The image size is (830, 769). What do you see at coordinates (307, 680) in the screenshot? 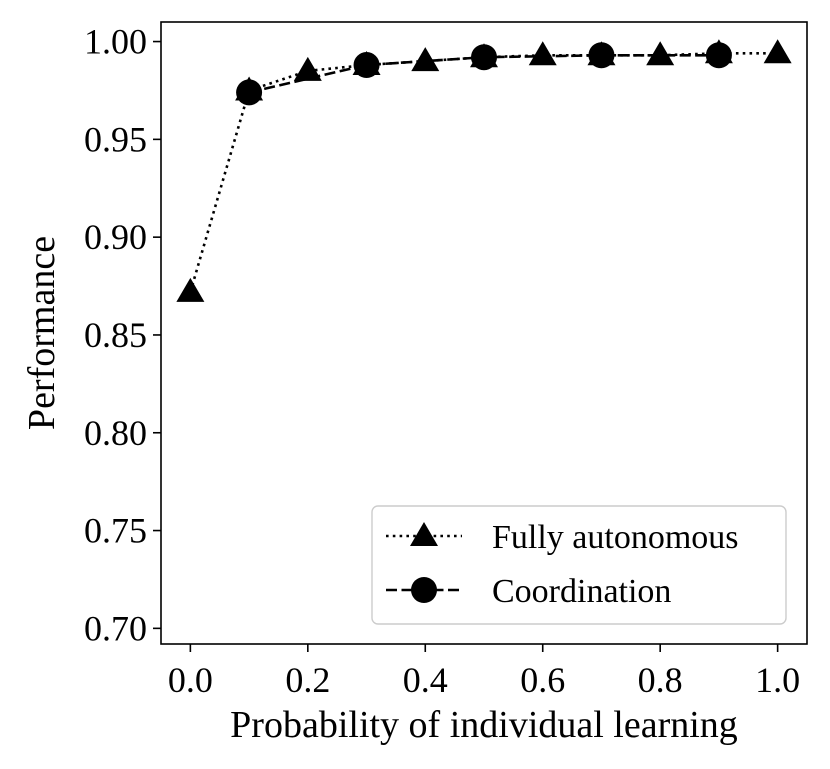
I see `x-tick-label: 0.2` at bounding box center [307, 680].